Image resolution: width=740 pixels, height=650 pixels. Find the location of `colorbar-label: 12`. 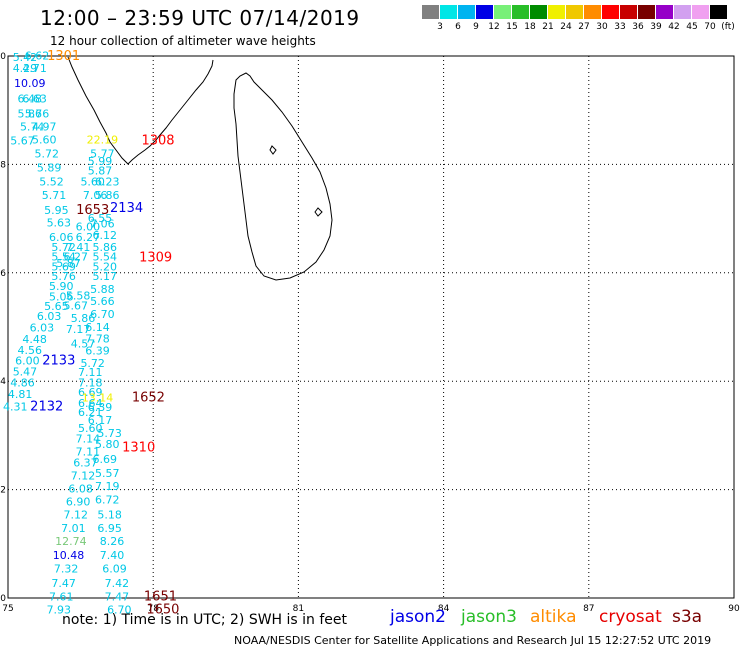

colorbar-label: 12 is located at coordinates (494, 27).